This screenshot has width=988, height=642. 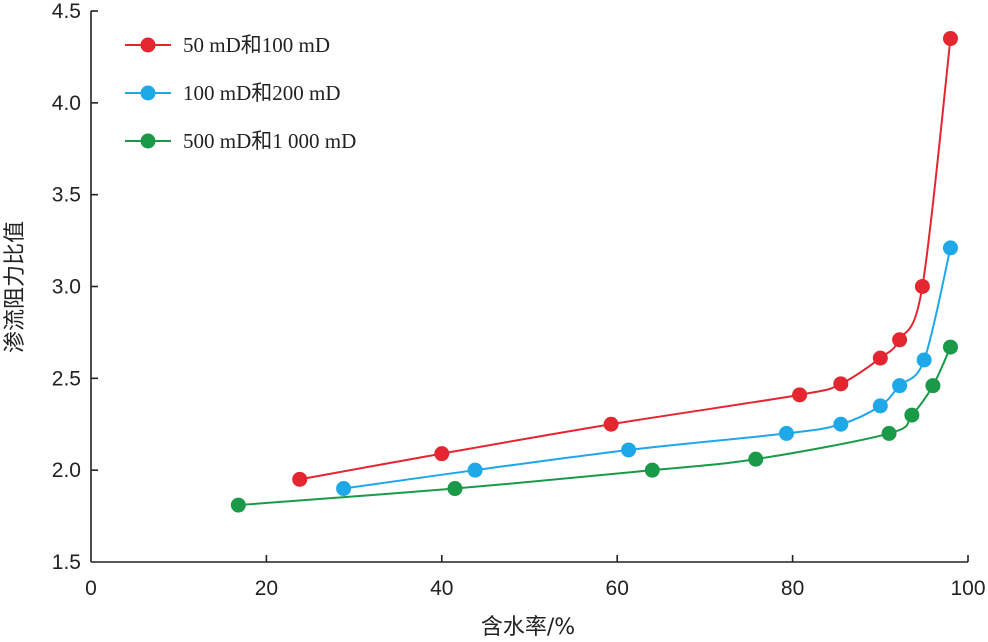 I want to click on legend: 50 mD和100 mD 100 mD和200 mD 500 mD和1 000 mD, so click(x=240, y=93).